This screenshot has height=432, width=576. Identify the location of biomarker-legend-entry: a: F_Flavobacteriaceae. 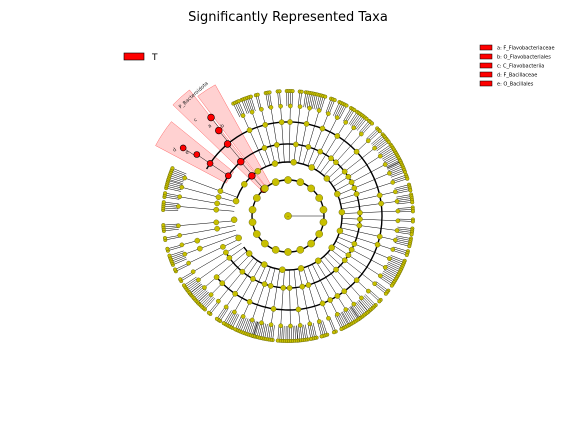
(526, 49).